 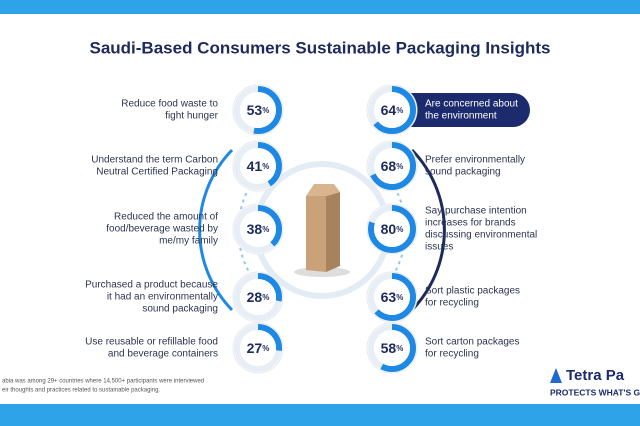 What do you see at coordinates (169, 104) in the screenshot?
I see `item-label: Reduce food waste to` at bounding box center [169, 104].